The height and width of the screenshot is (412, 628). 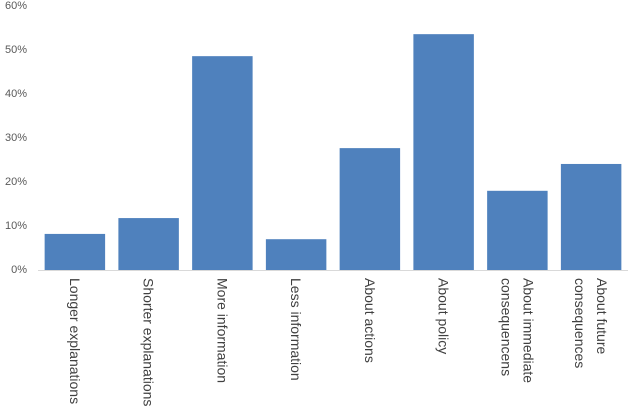 What do you see at coordinates (369, 320) in the screenshot?
I see `x-tick-label: About actions` at bounding box center [369, 320].